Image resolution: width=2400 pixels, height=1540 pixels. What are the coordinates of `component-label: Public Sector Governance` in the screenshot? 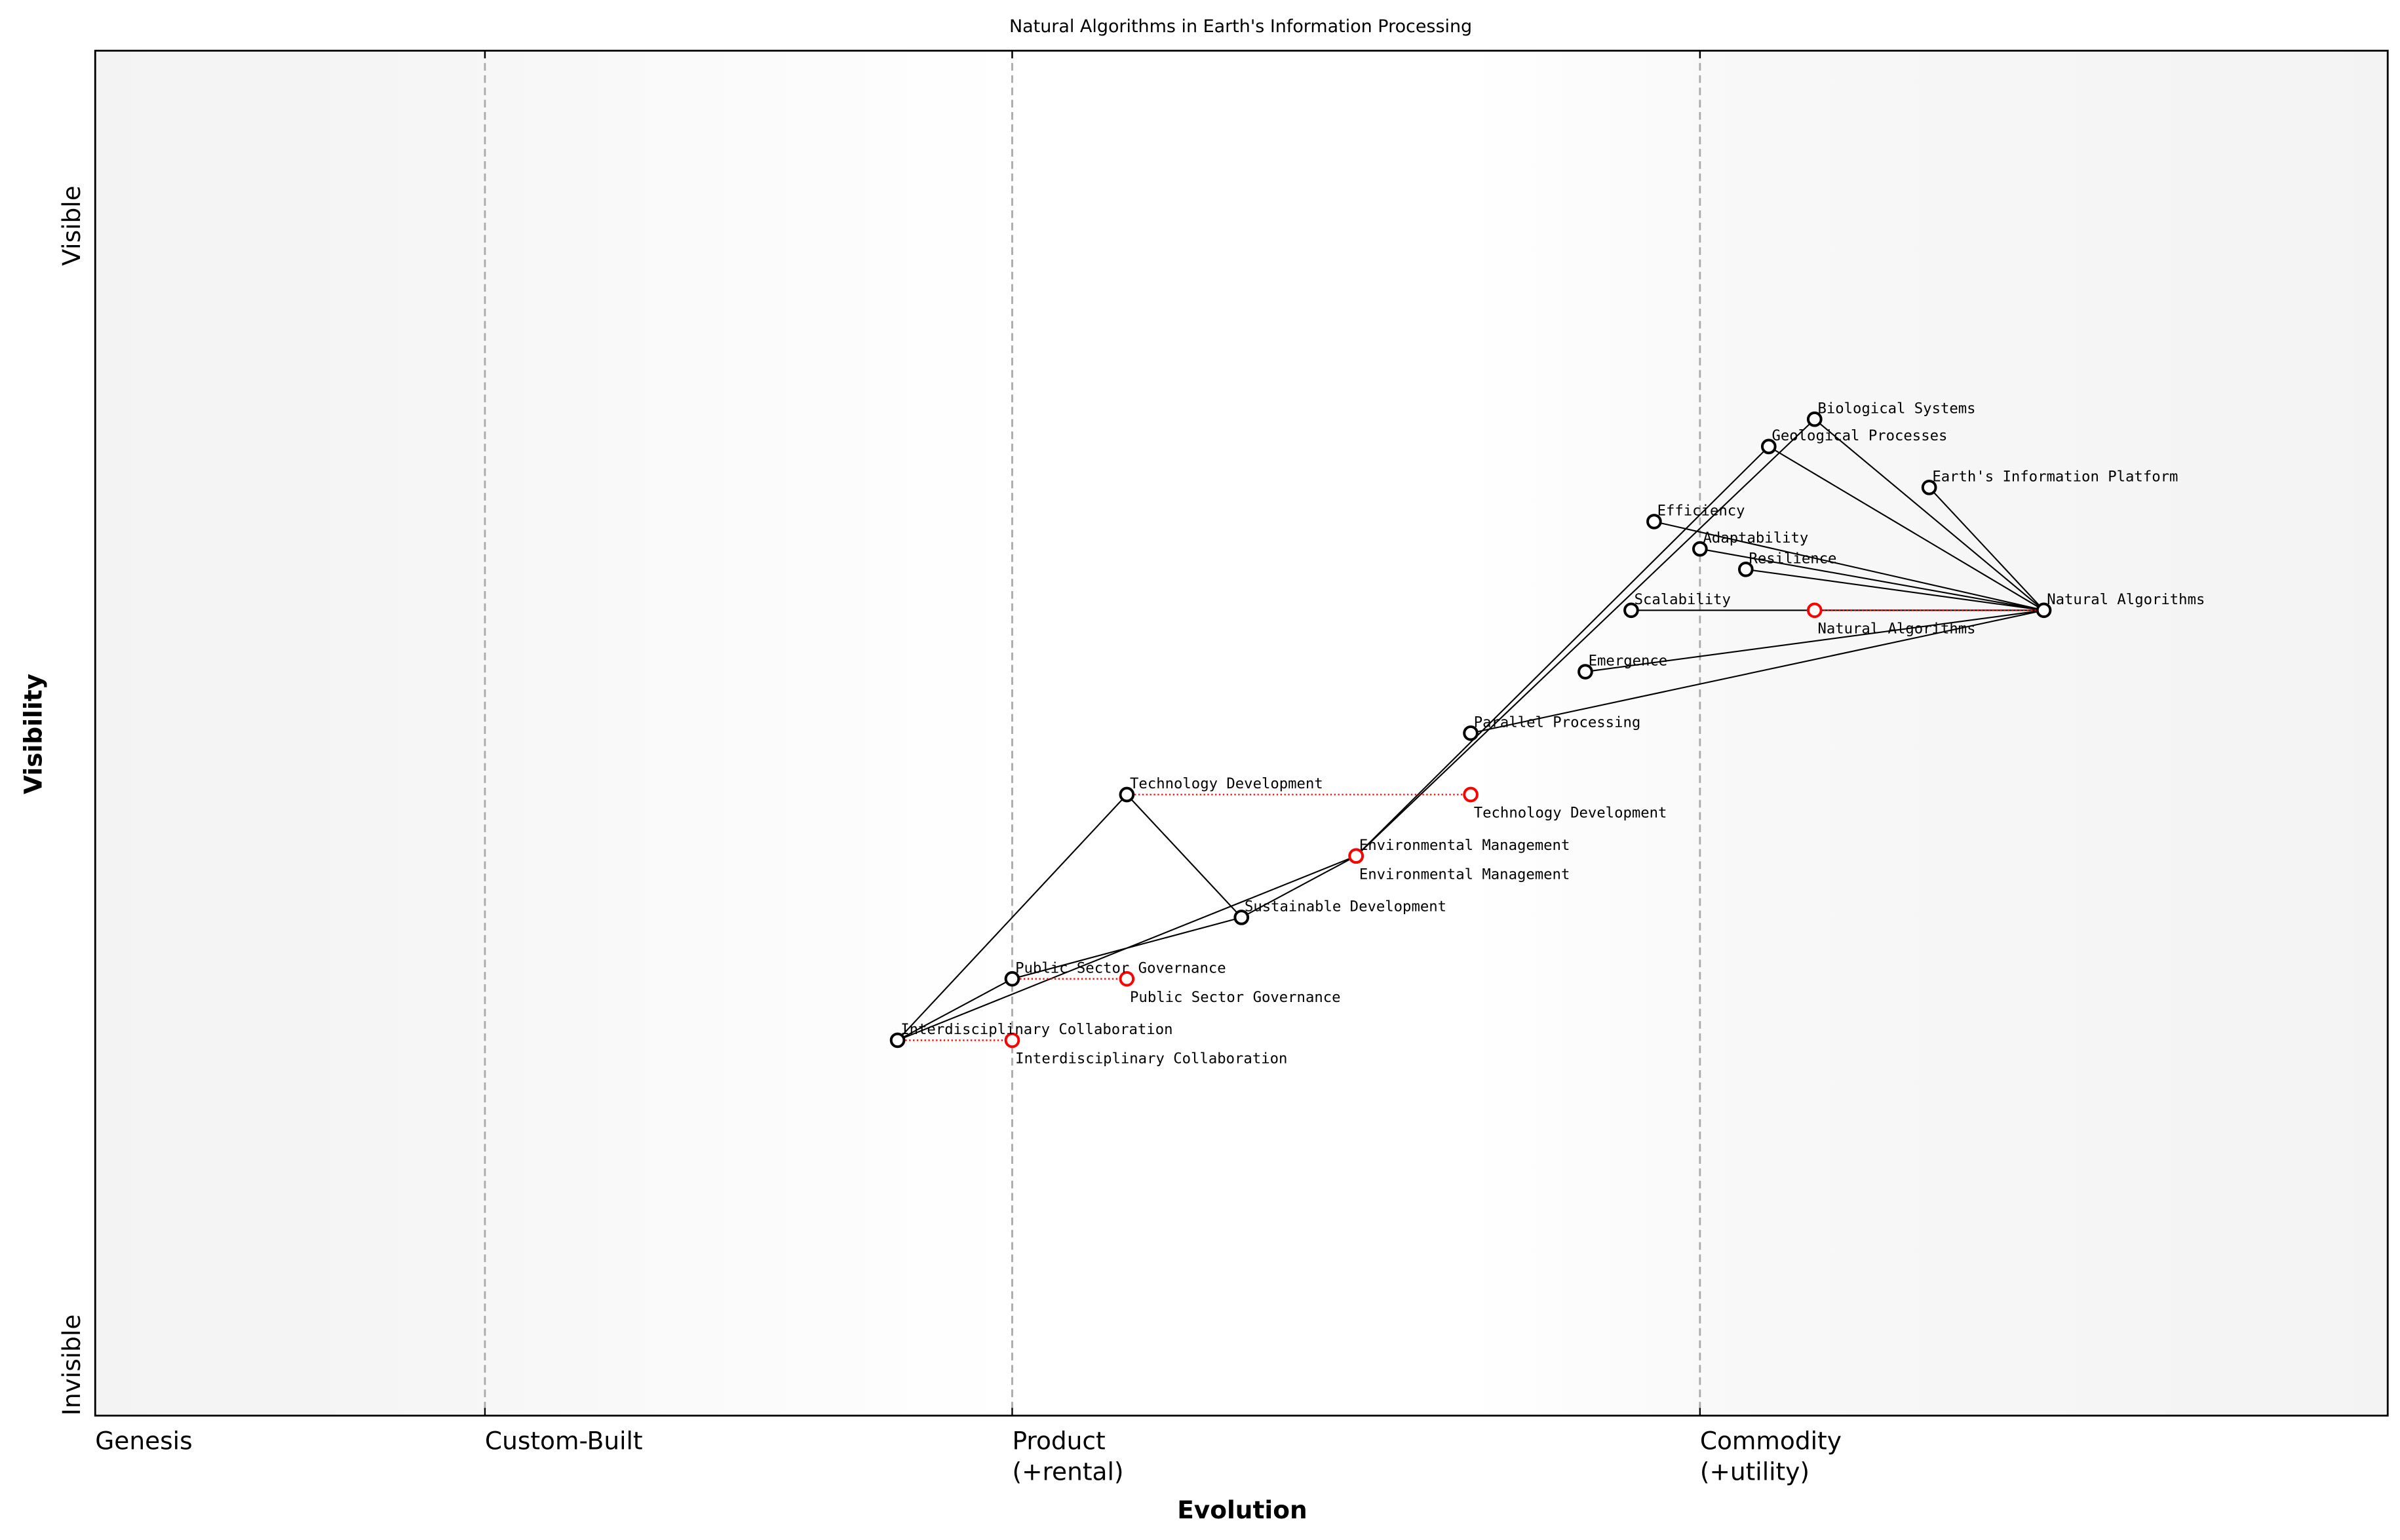 It's located at (1120, 967).